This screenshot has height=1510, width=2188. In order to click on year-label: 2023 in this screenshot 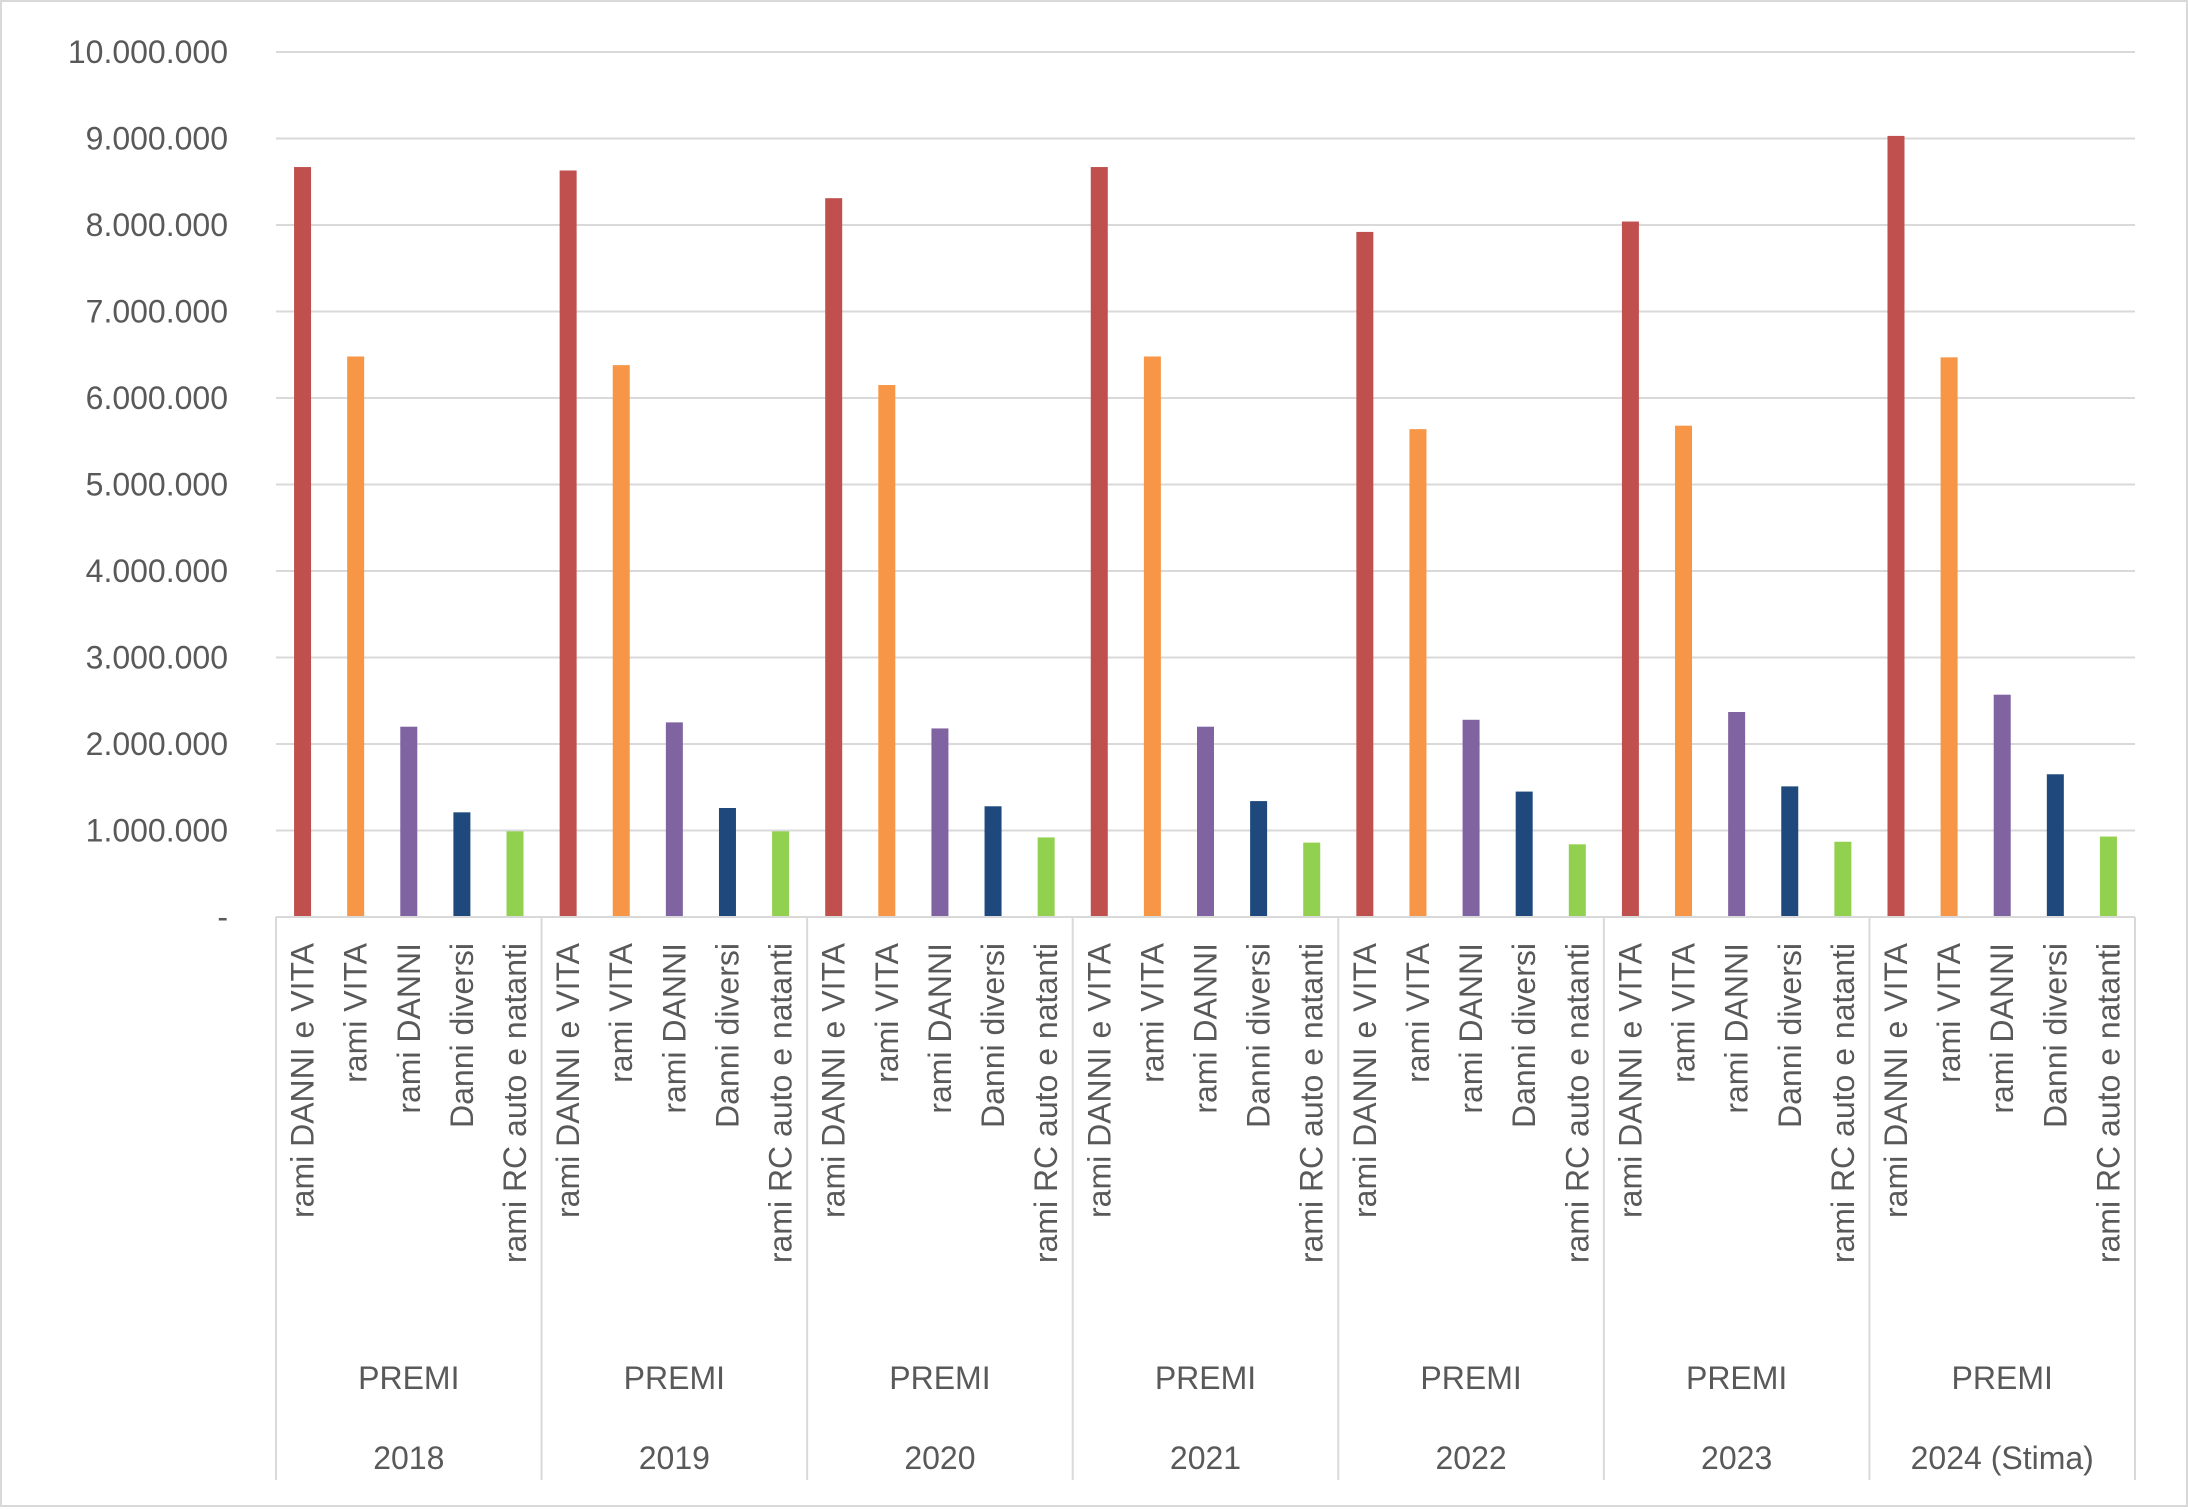, I will do `click(1736, 1458)`.